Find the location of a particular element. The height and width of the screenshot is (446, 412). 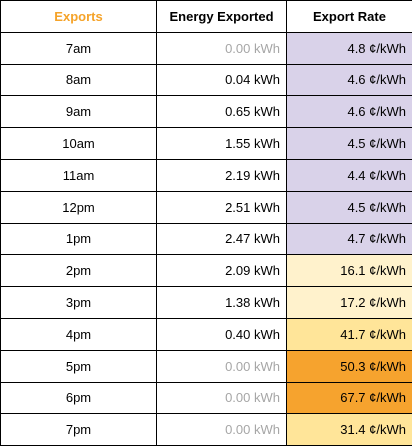

energy-cell: 1.38 kWh is located at coordinates (222, 303).